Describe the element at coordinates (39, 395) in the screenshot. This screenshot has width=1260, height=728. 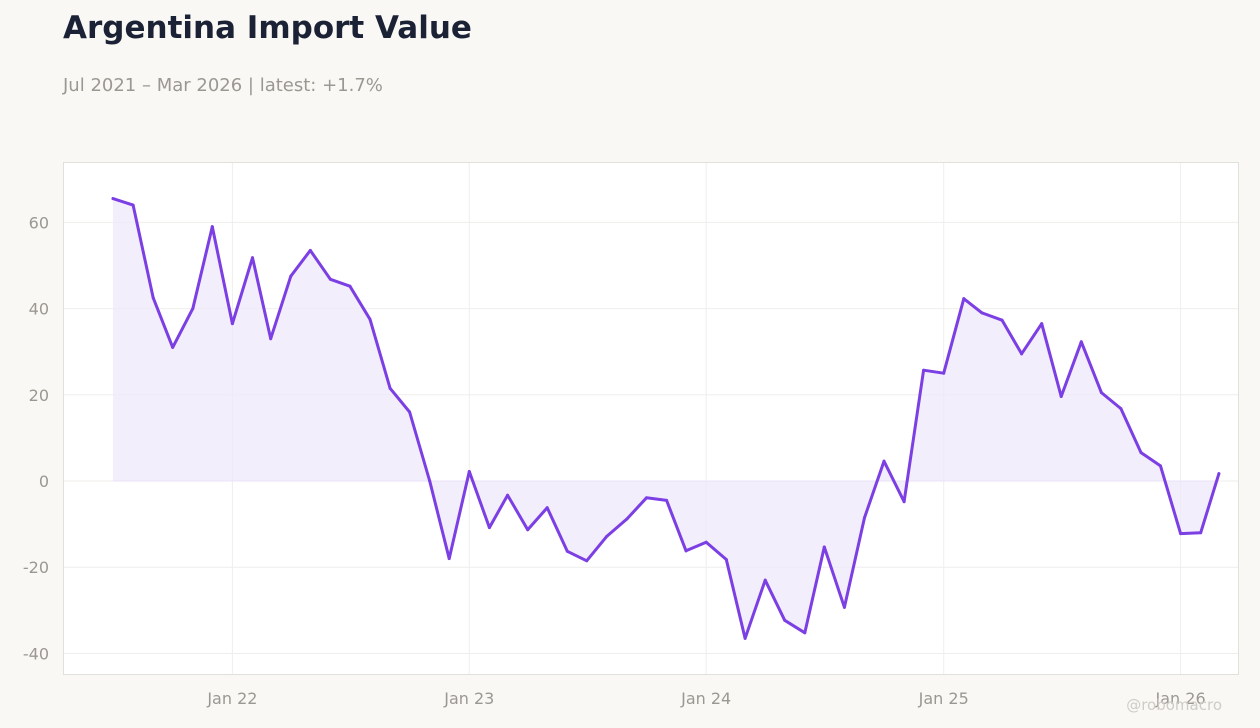
I see `y-tick-label: 20` at that location.